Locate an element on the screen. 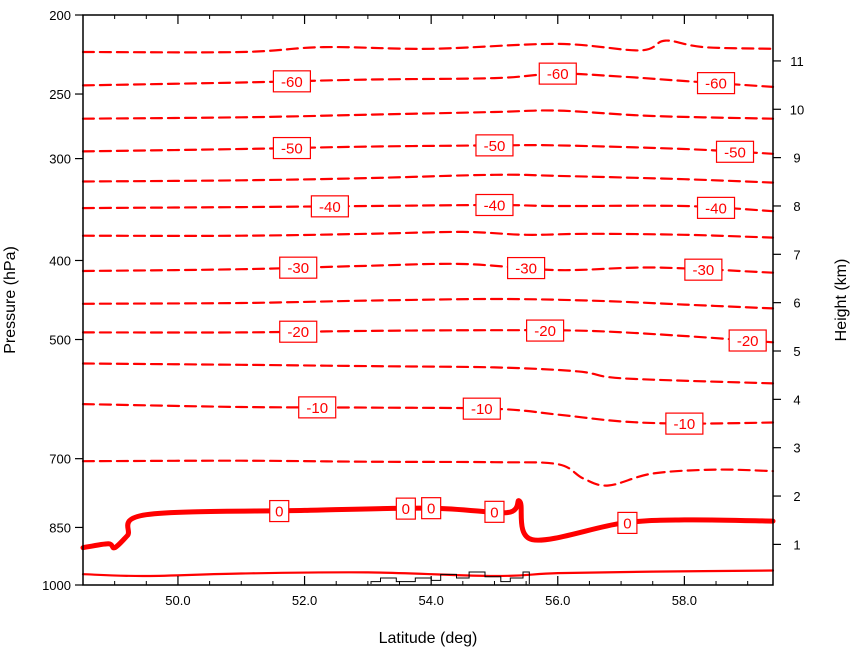 The image size is (850, 650). x-tick-label: 54.0 is located at coordinates (431, 600).